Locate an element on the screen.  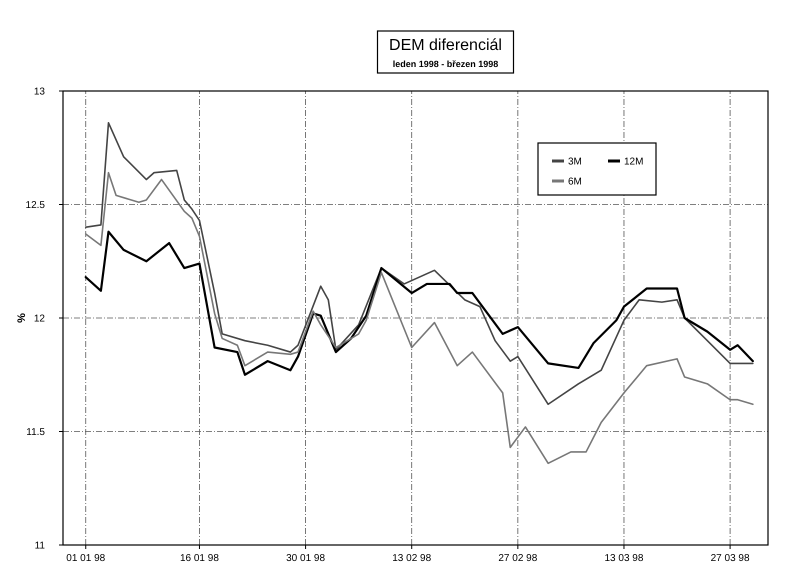
x-tick-label: 27 03 98 is located at coordinates (730, 558).